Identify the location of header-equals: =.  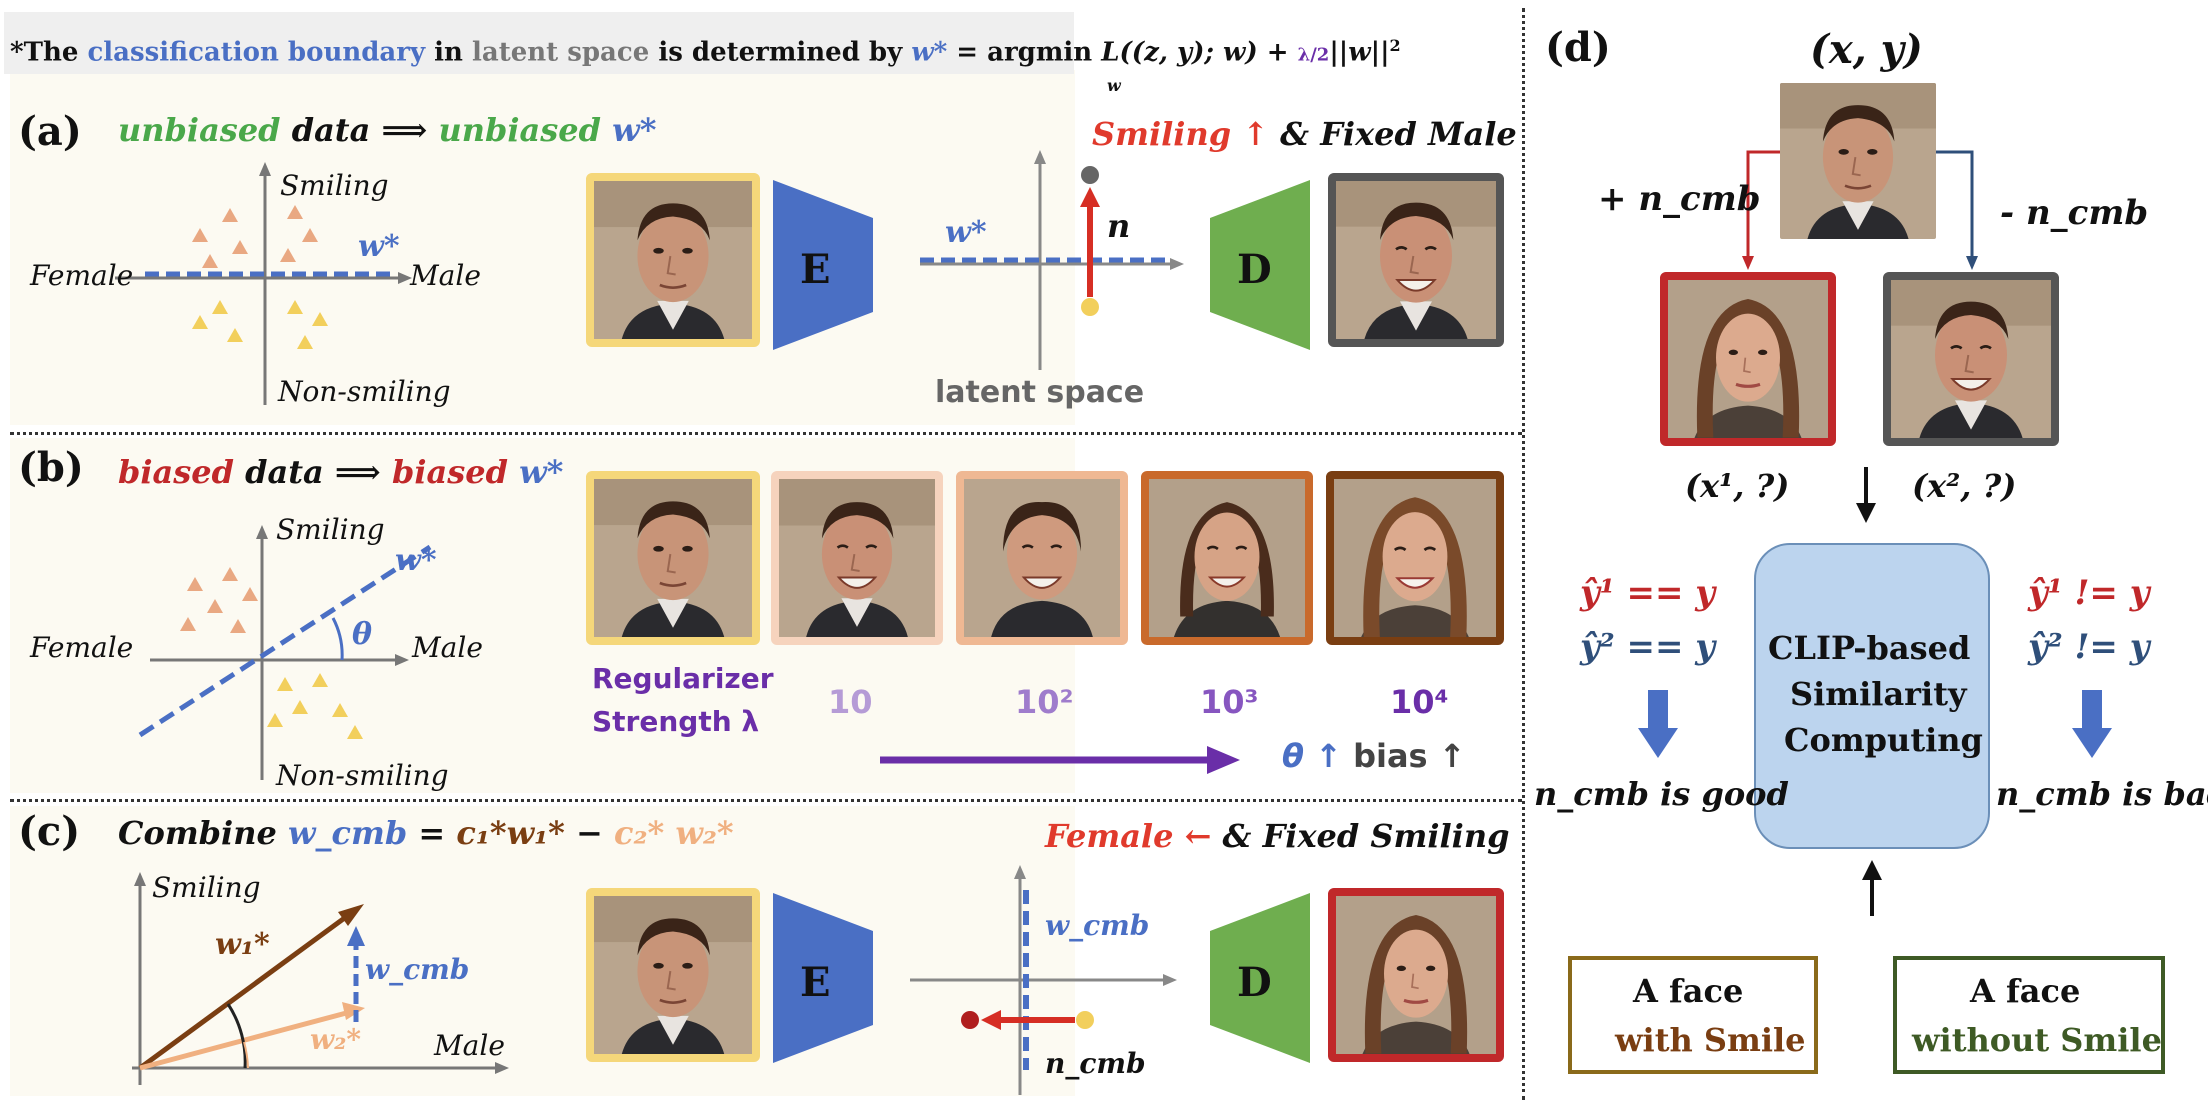
(967, 52).